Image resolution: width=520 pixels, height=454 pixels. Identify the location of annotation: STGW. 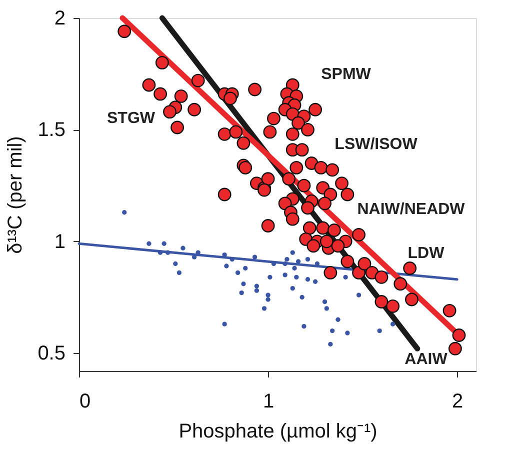
(131, 118).